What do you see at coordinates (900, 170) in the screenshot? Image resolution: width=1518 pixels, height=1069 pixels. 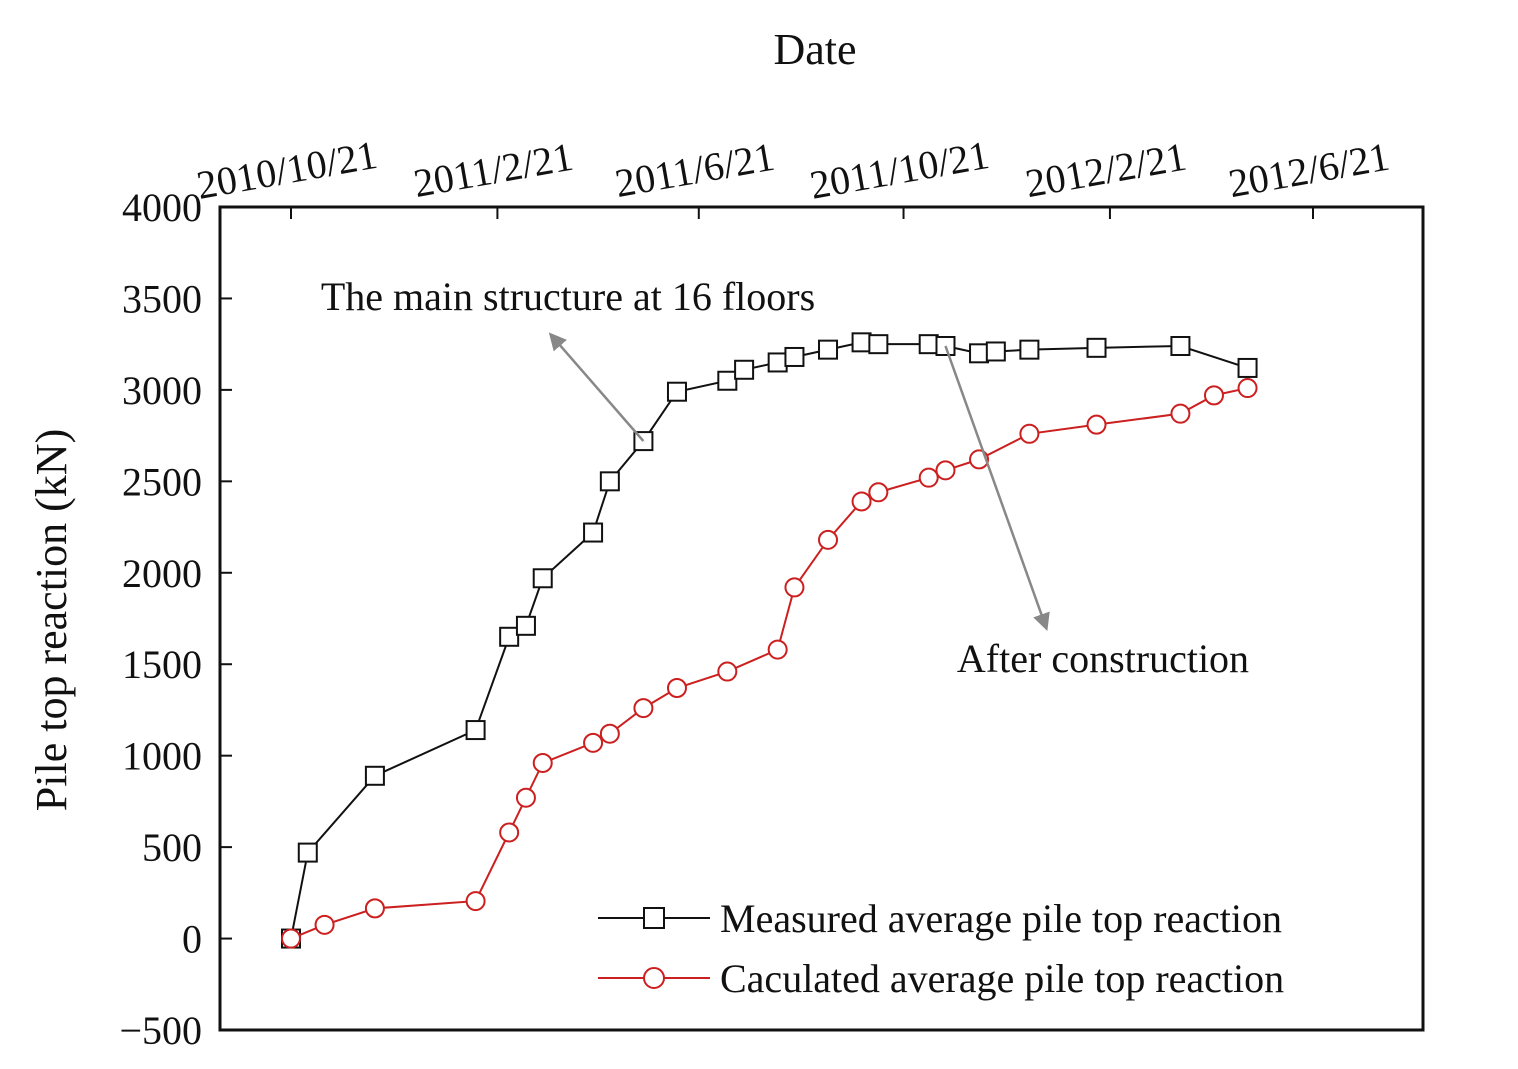 I see `x-tick-label: 2011/10/21` at bounding box center [900, 170].